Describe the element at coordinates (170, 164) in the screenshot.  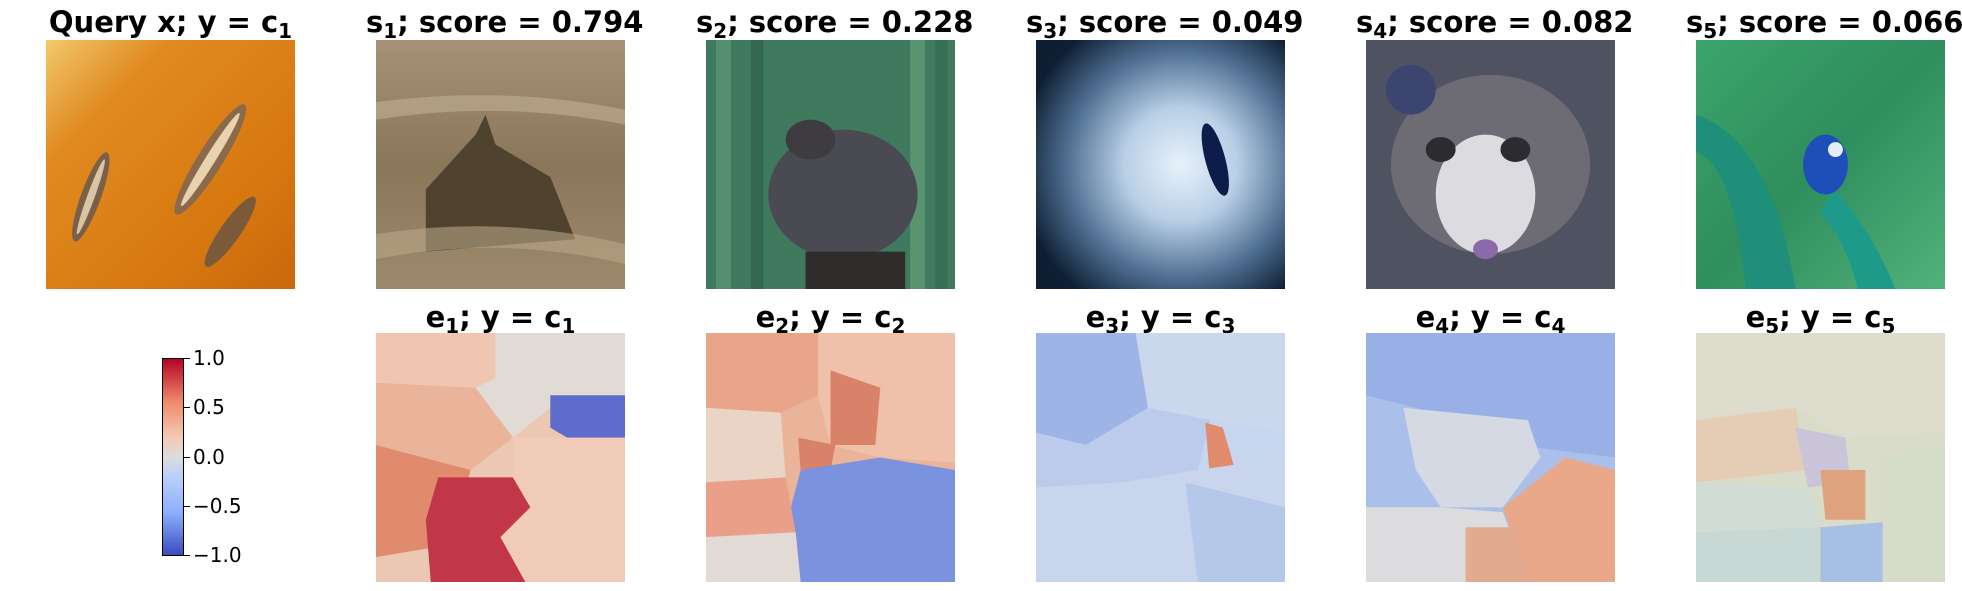
I see `query-image` at that location.